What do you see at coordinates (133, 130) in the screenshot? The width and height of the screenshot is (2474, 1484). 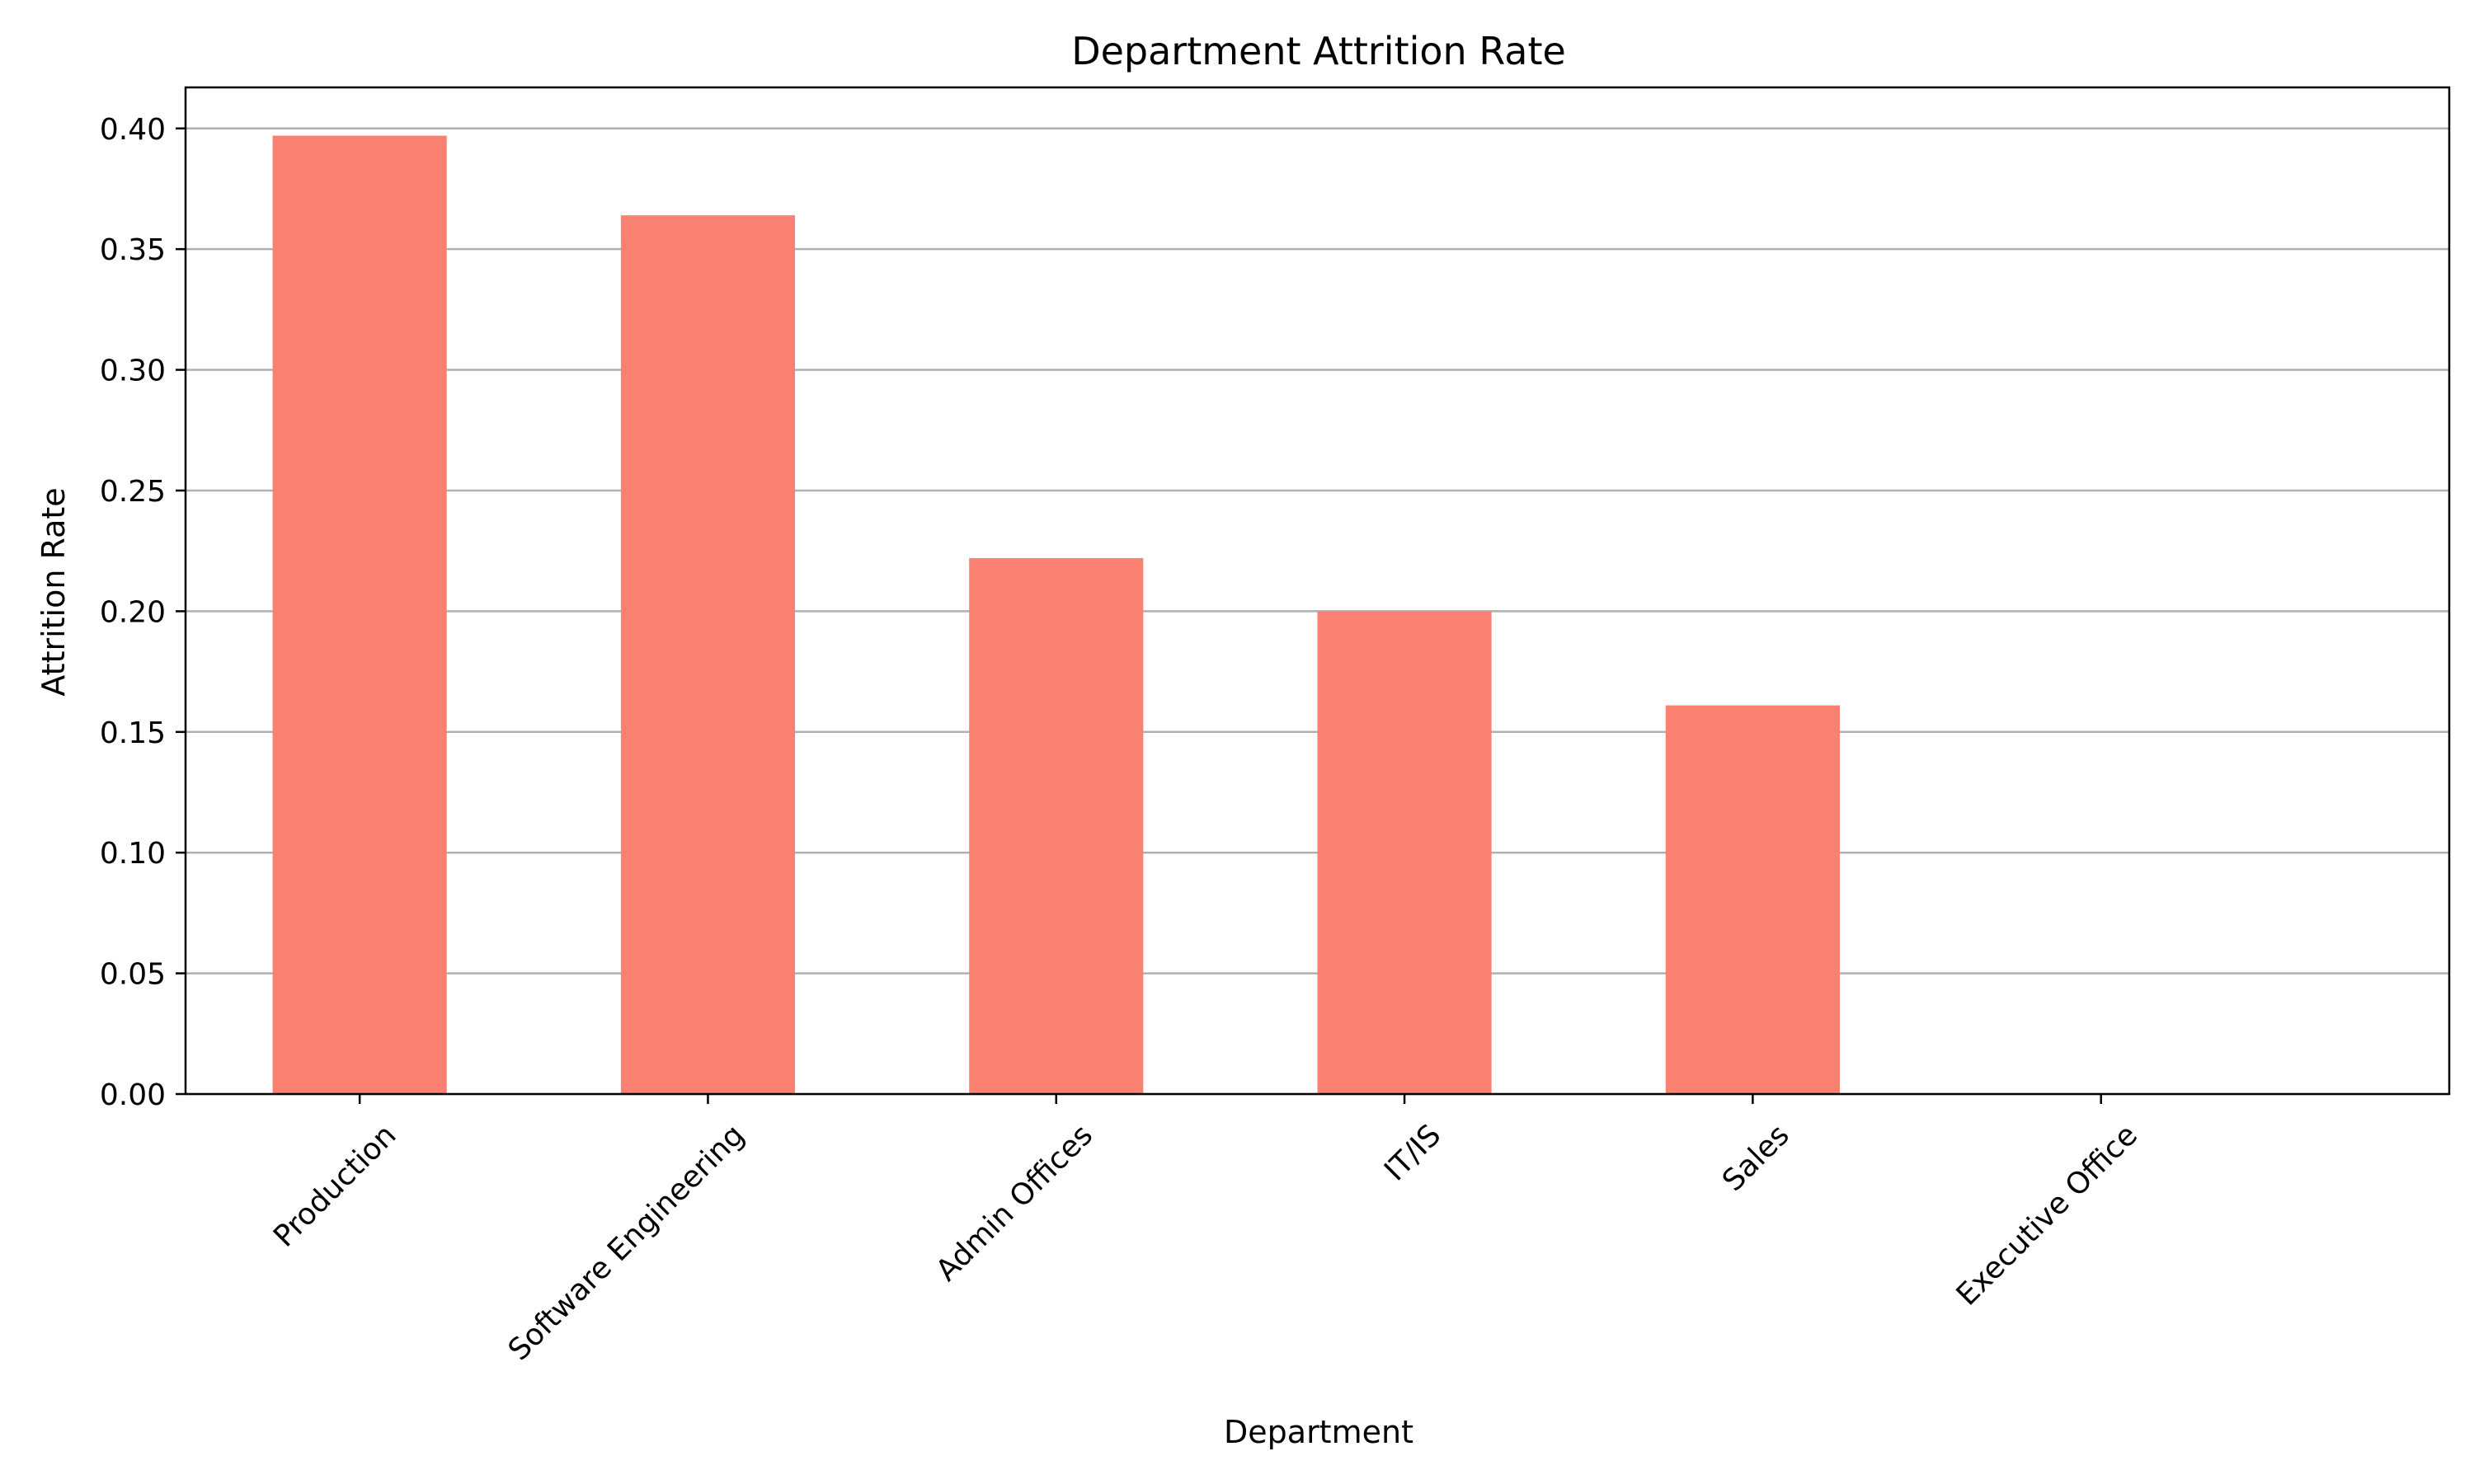 I see `y-tick-label: 0.40` at bounding box center [133, 130].